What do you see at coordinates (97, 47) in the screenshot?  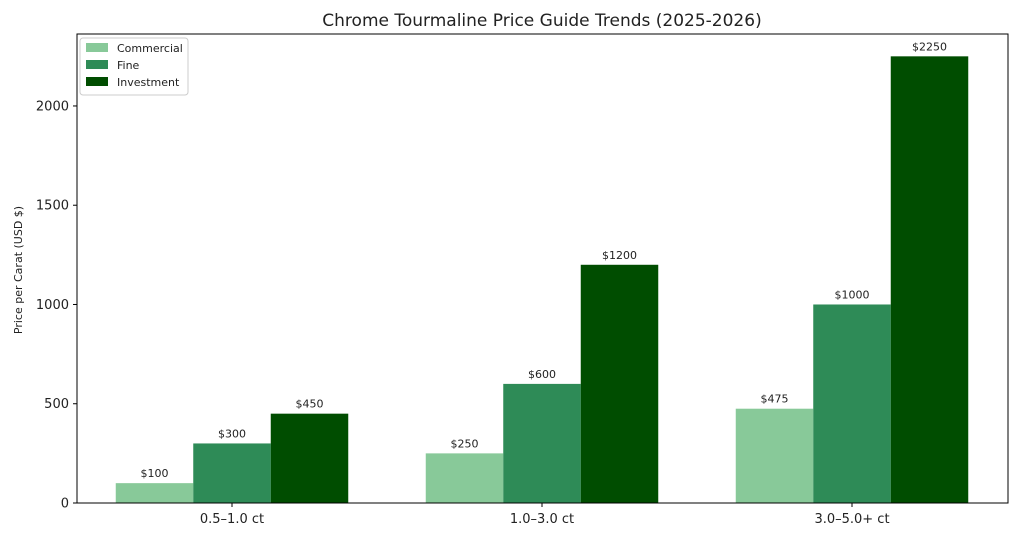 I see `legend-swatch-commercial` at bounding box center [97, 47].